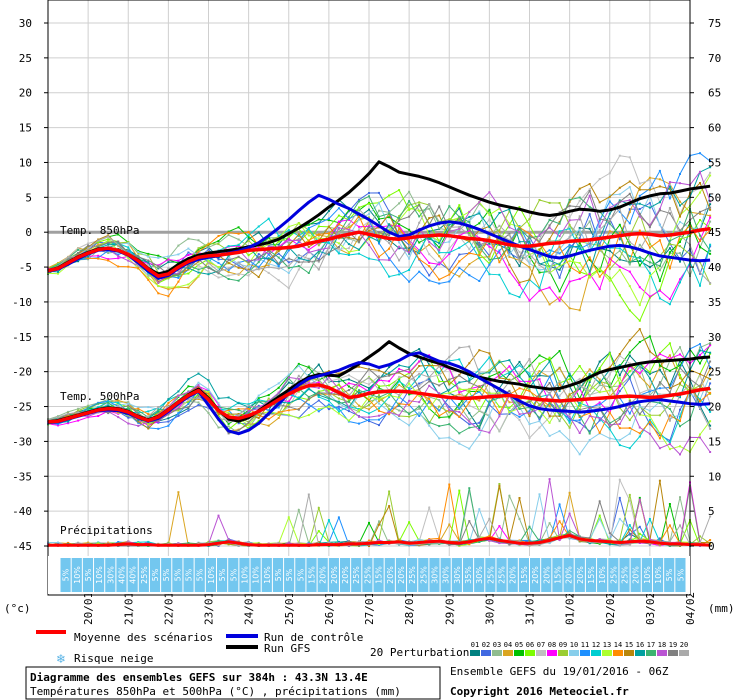 Image resolution: width=740 pixels, height=700 pixels. What do you see at coordinates (618, 653) in the screenshot?
I see `perturbation-color-swatch` at bounding box center [618, 653].